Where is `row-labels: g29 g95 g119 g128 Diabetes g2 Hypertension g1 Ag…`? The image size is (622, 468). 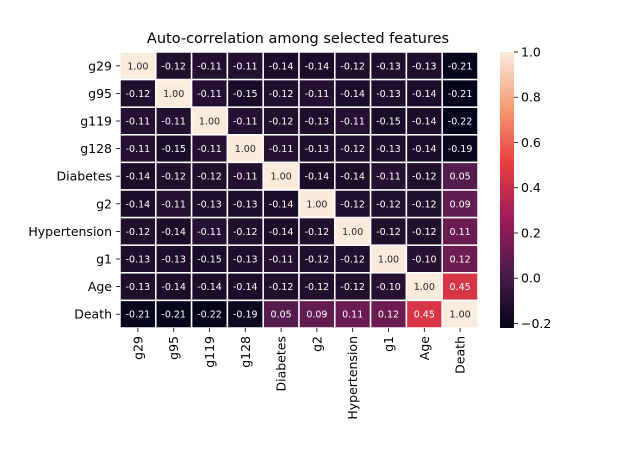
row-labels: g29 g95 g119 g128 Diabetes g2 Hypertension g1 Ag… is located at coordinates (74, 190).